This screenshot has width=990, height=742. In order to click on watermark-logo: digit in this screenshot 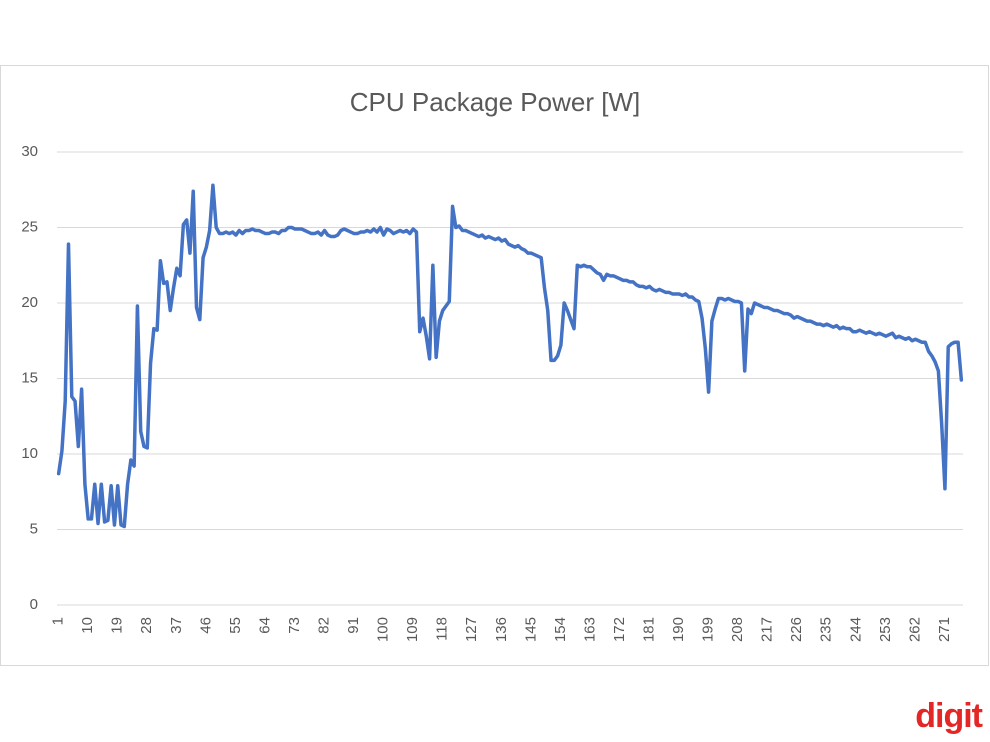, I will do `click(948, 716)`.